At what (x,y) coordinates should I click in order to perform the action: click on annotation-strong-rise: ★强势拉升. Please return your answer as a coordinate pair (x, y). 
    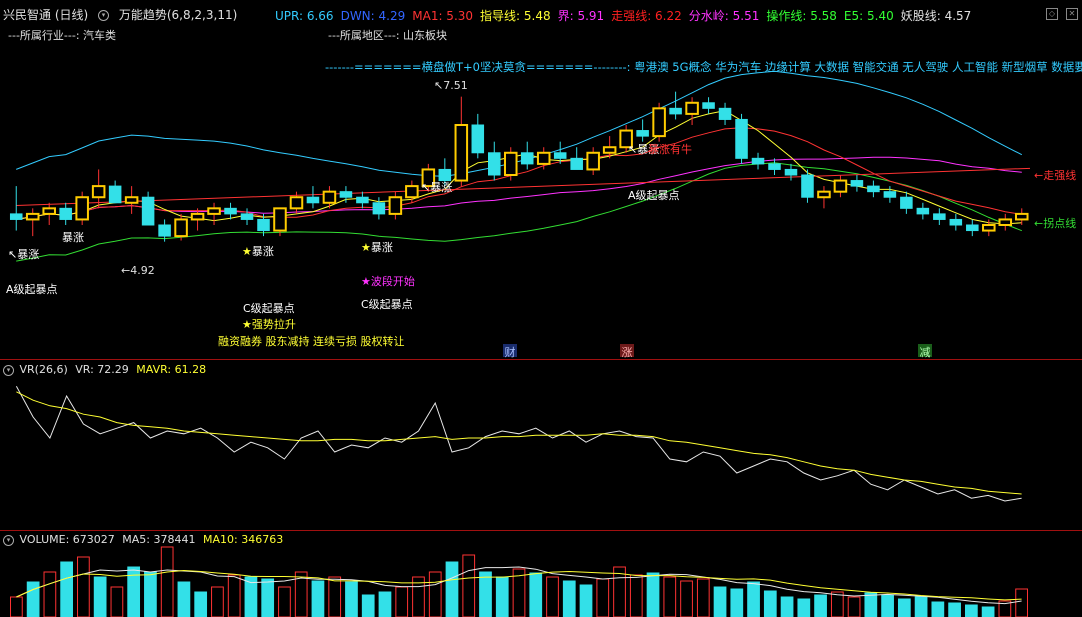
    Looking at the image, I should click on (269, 324).